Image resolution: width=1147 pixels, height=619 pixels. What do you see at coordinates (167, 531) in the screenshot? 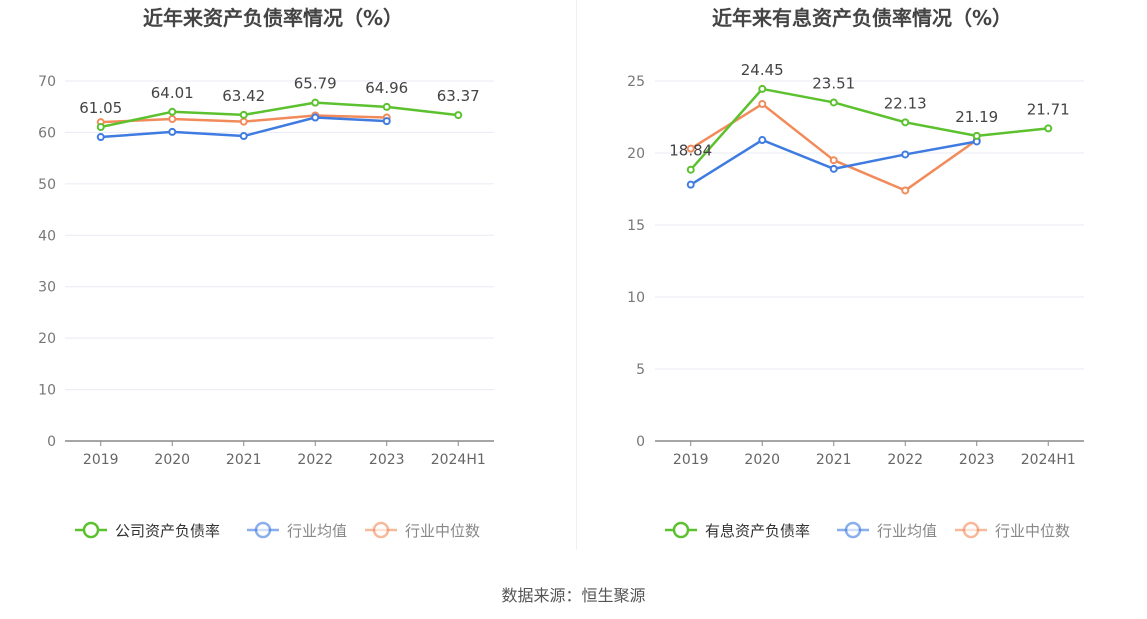
I see `legend-label: 公司资产负债率` at bounding box center [167, 531].